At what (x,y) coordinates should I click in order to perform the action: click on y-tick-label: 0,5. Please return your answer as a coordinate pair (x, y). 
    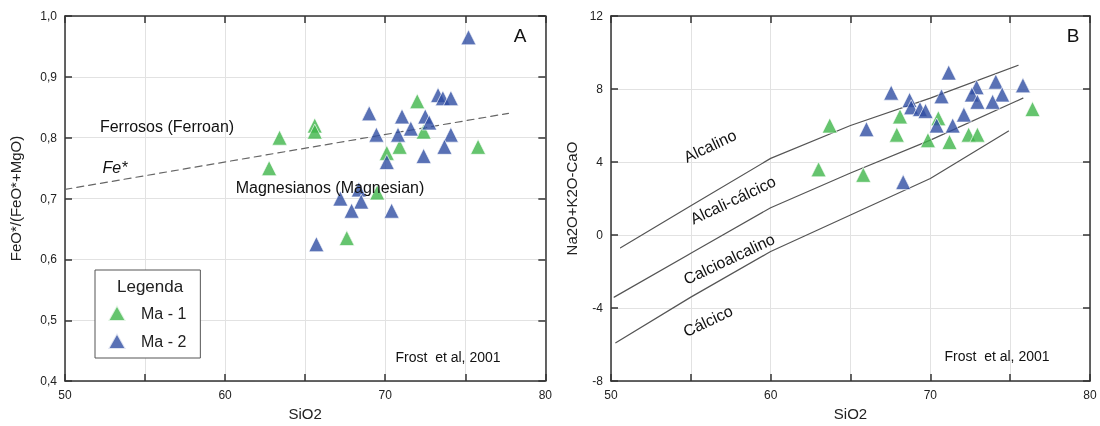
    Looking at the image, I should click on (49, 320).